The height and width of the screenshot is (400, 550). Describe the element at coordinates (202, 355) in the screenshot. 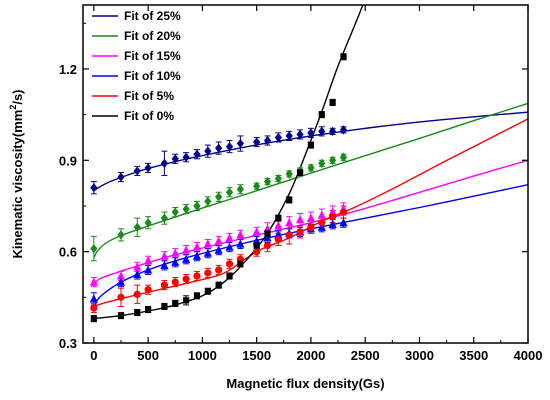

I see `x-tick-label: 1000` at that location.